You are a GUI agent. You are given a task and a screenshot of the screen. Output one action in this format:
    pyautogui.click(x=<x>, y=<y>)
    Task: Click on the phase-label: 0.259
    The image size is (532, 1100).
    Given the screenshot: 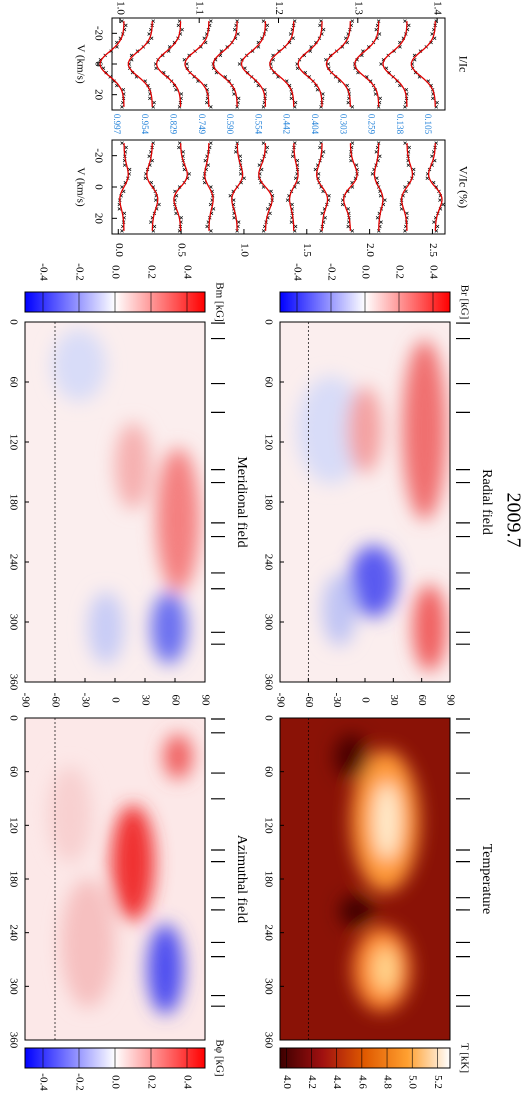 What is the action you would take?
    pyautogui.click(x=372, y=124)
    